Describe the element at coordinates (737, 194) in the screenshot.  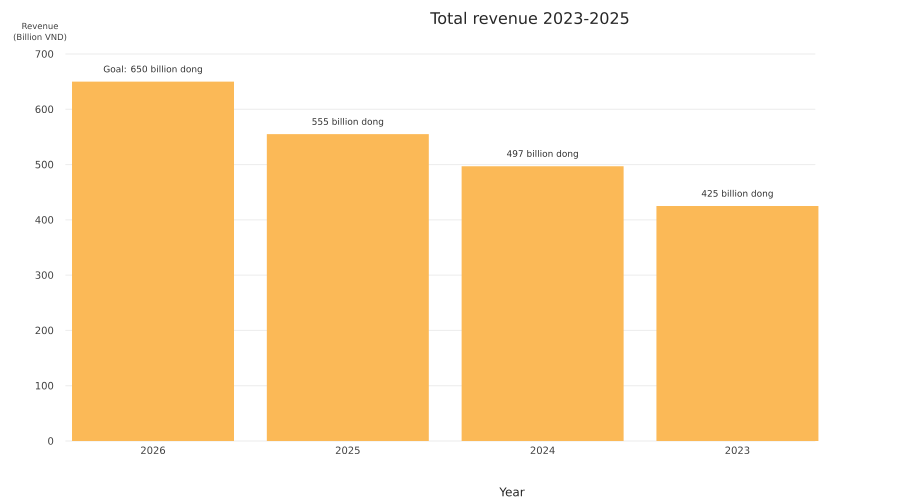
I see `data-label: 425 billion dong` at that location.